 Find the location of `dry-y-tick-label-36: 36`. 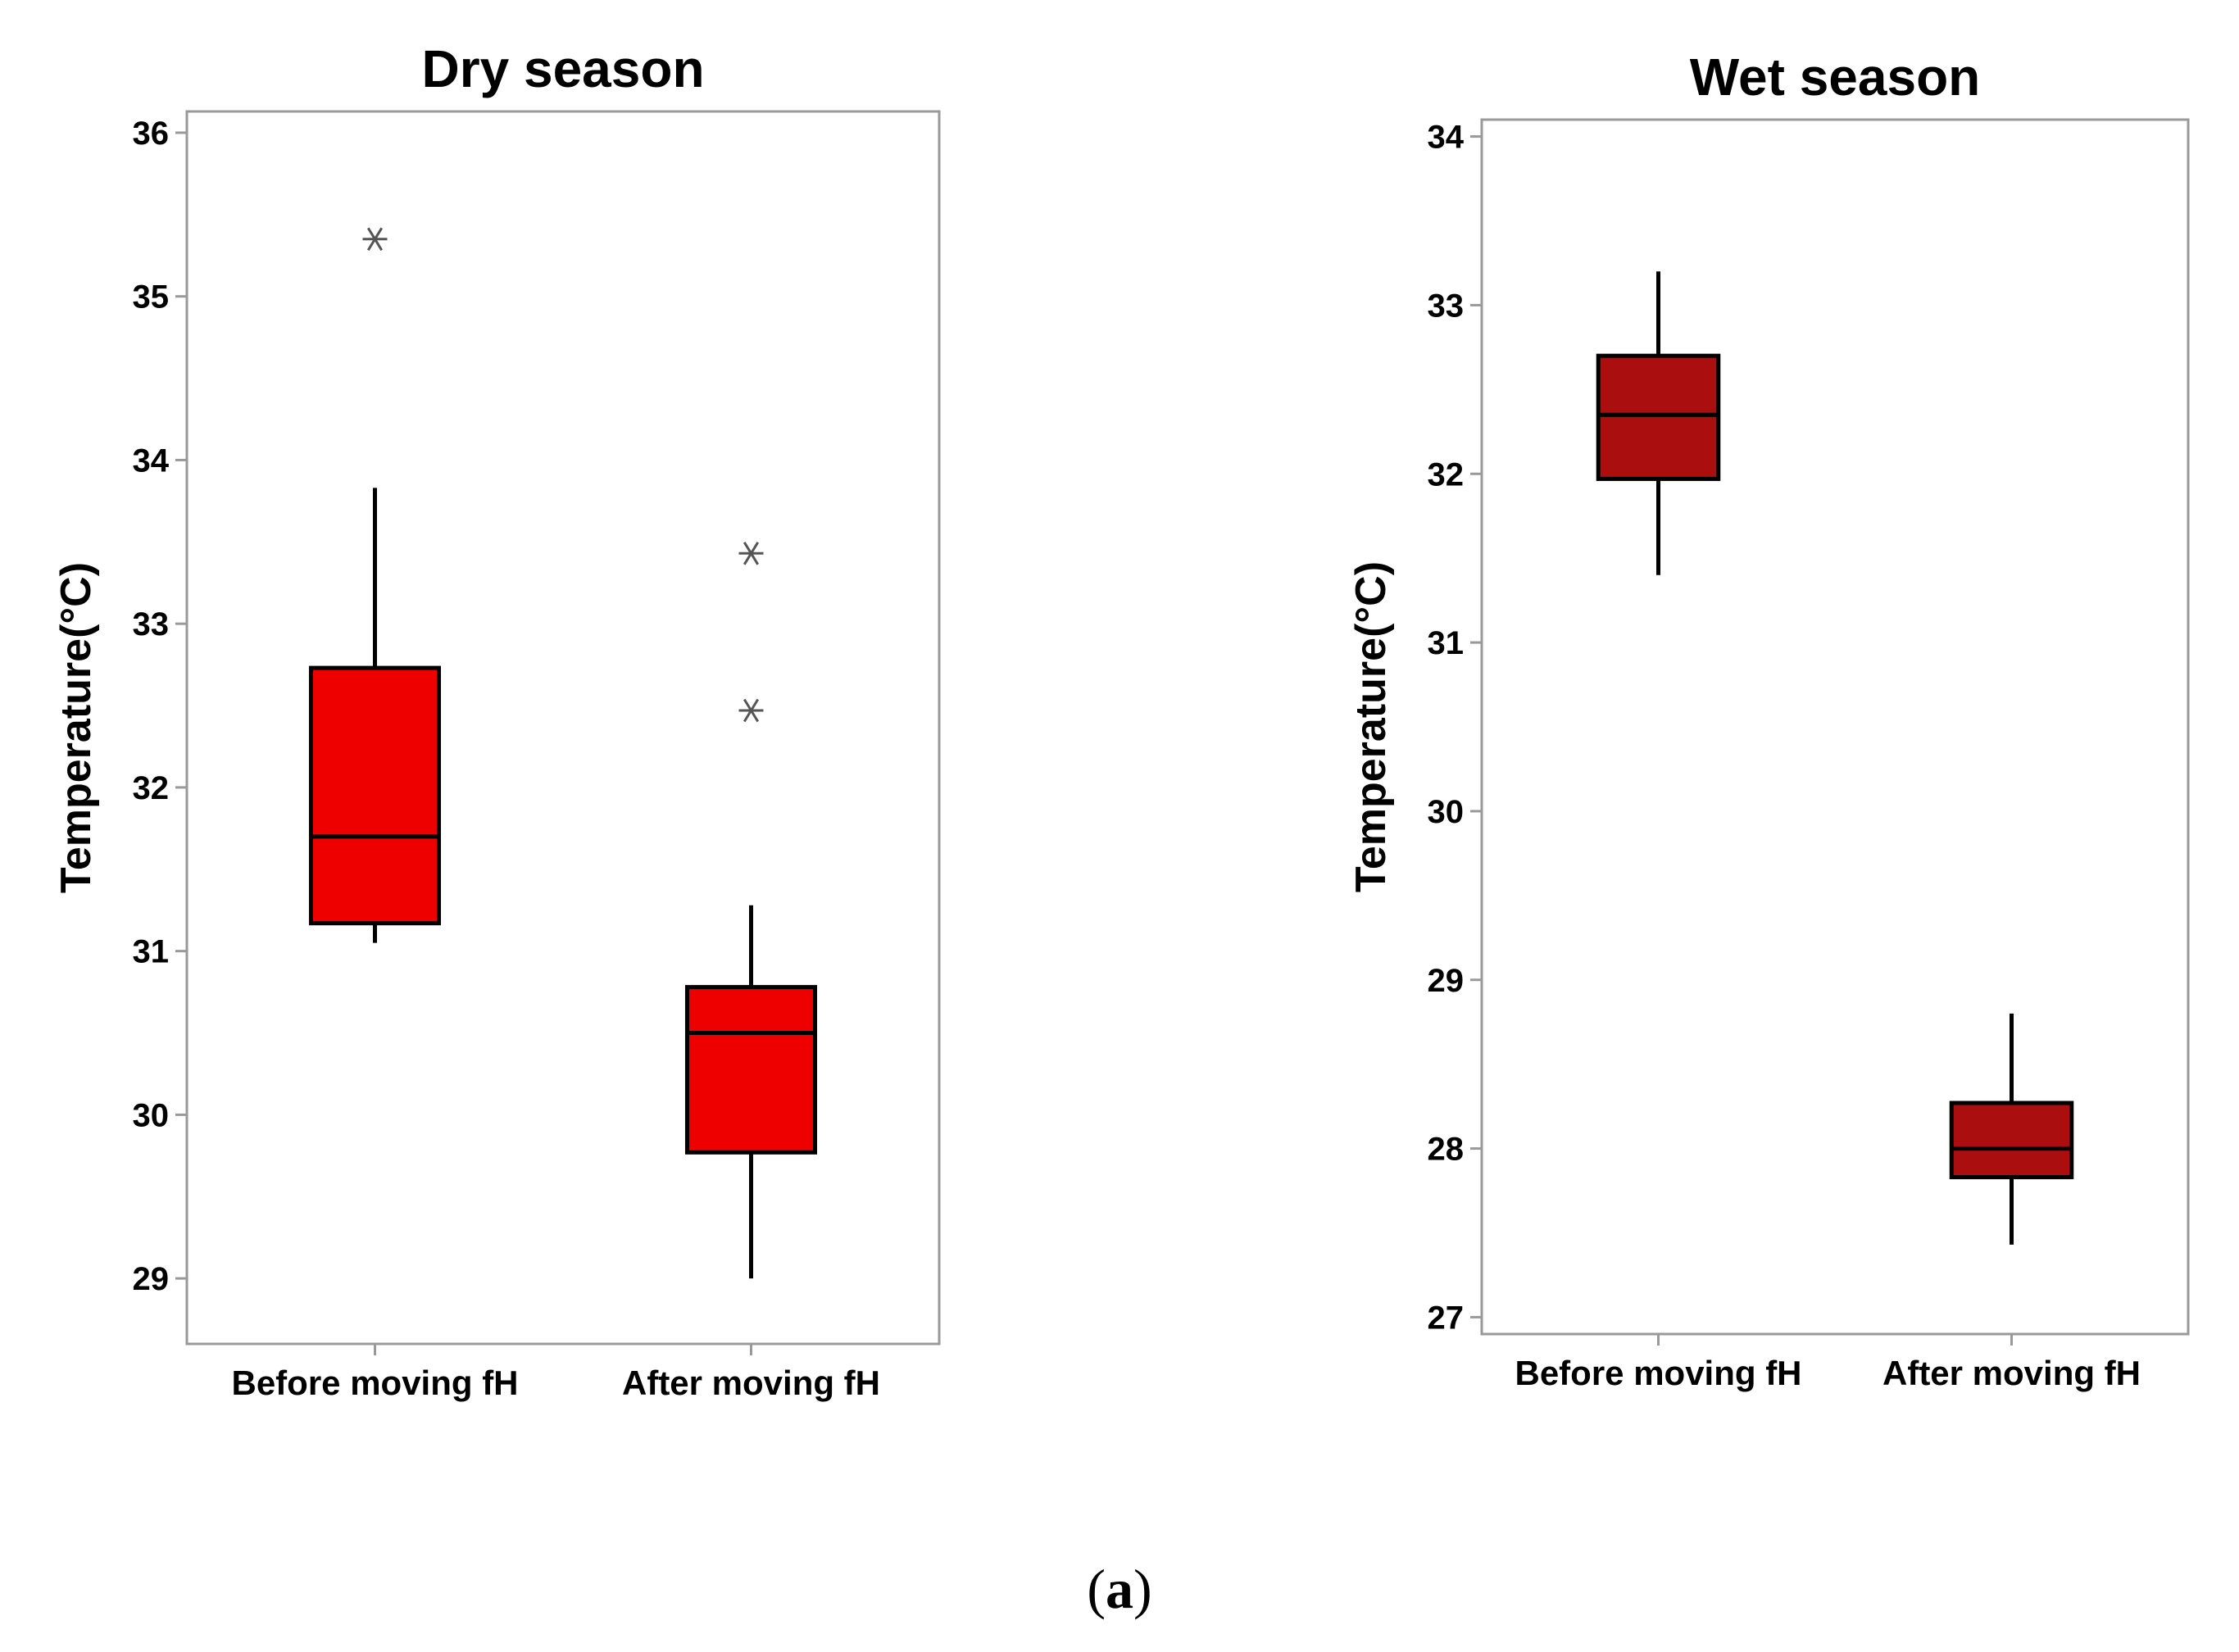

dry-y-tick-label-36: 36 is located at coordinates (151, 134).